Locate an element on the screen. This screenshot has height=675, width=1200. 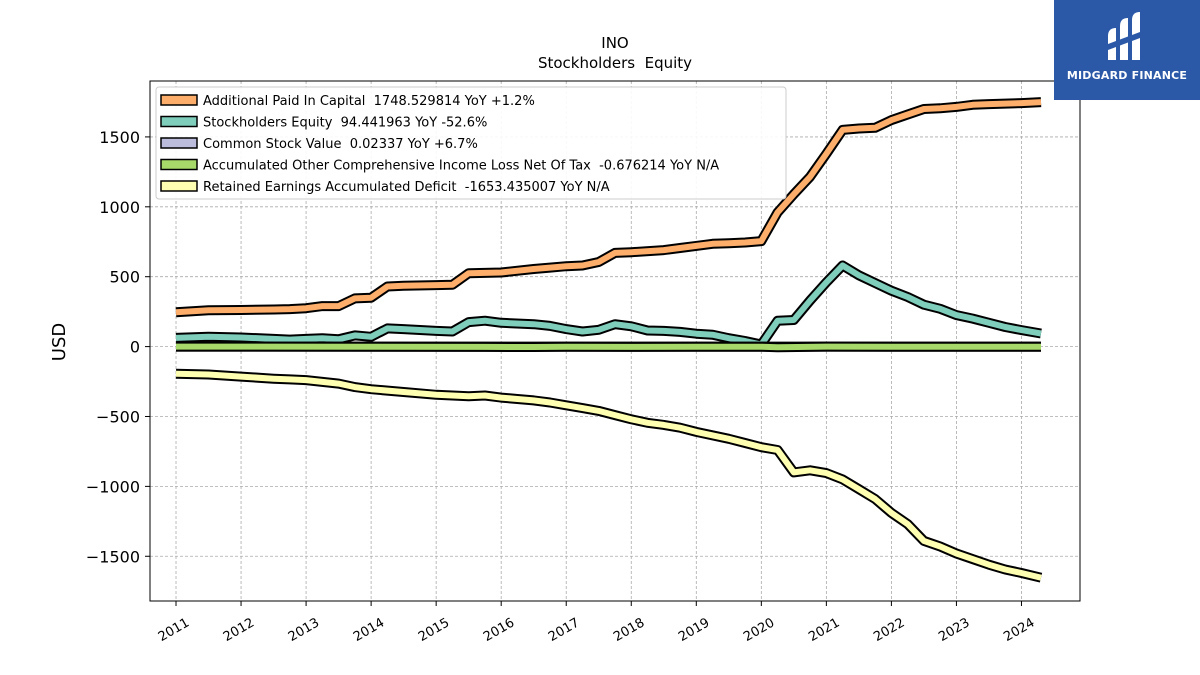
x-tick-label: 2016 is located at coordinates (499, 630).